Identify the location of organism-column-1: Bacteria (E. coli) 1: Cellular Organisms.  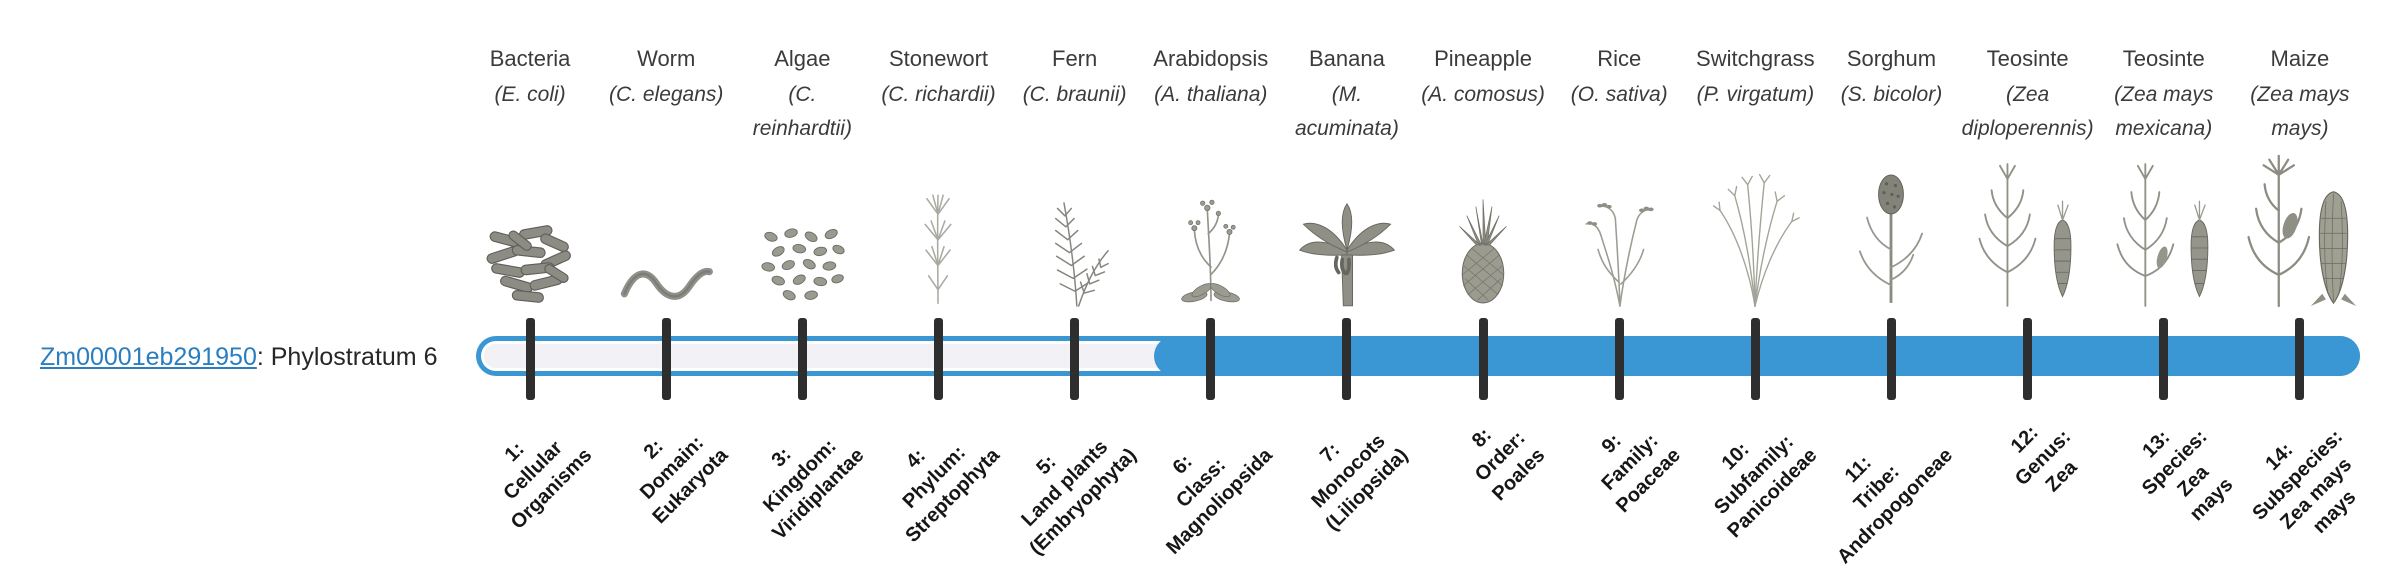
(530, 290).